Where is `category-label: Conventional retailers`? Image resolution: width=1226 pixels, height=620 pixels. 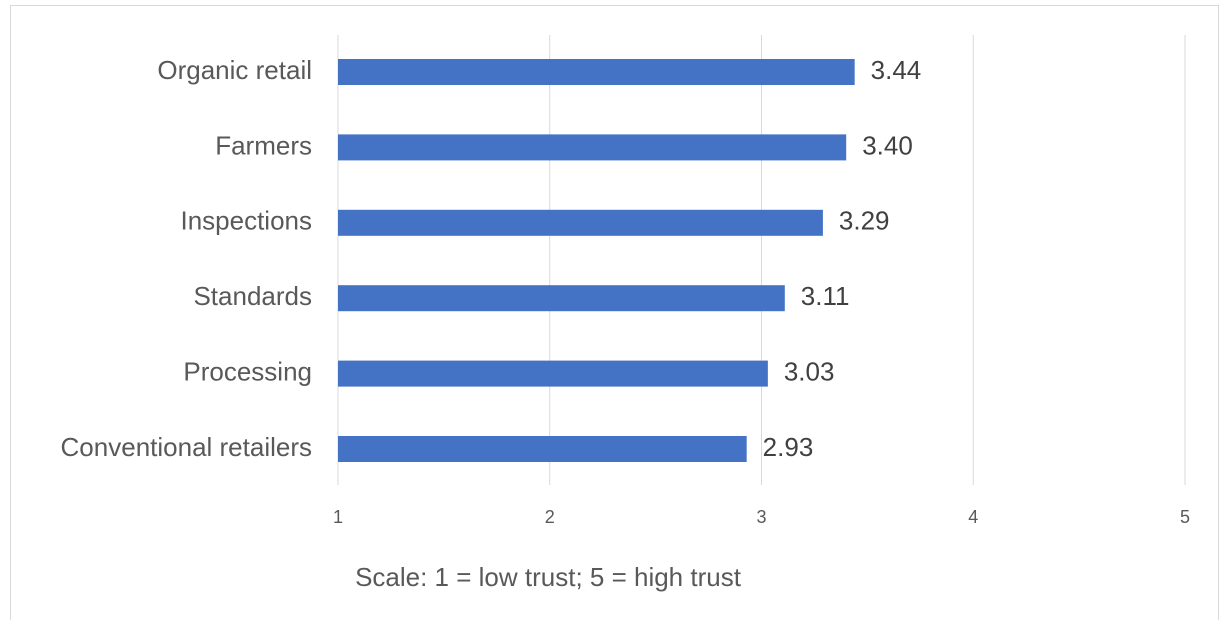 category-label: Conventional retailers is located at coordinates (186, 447).